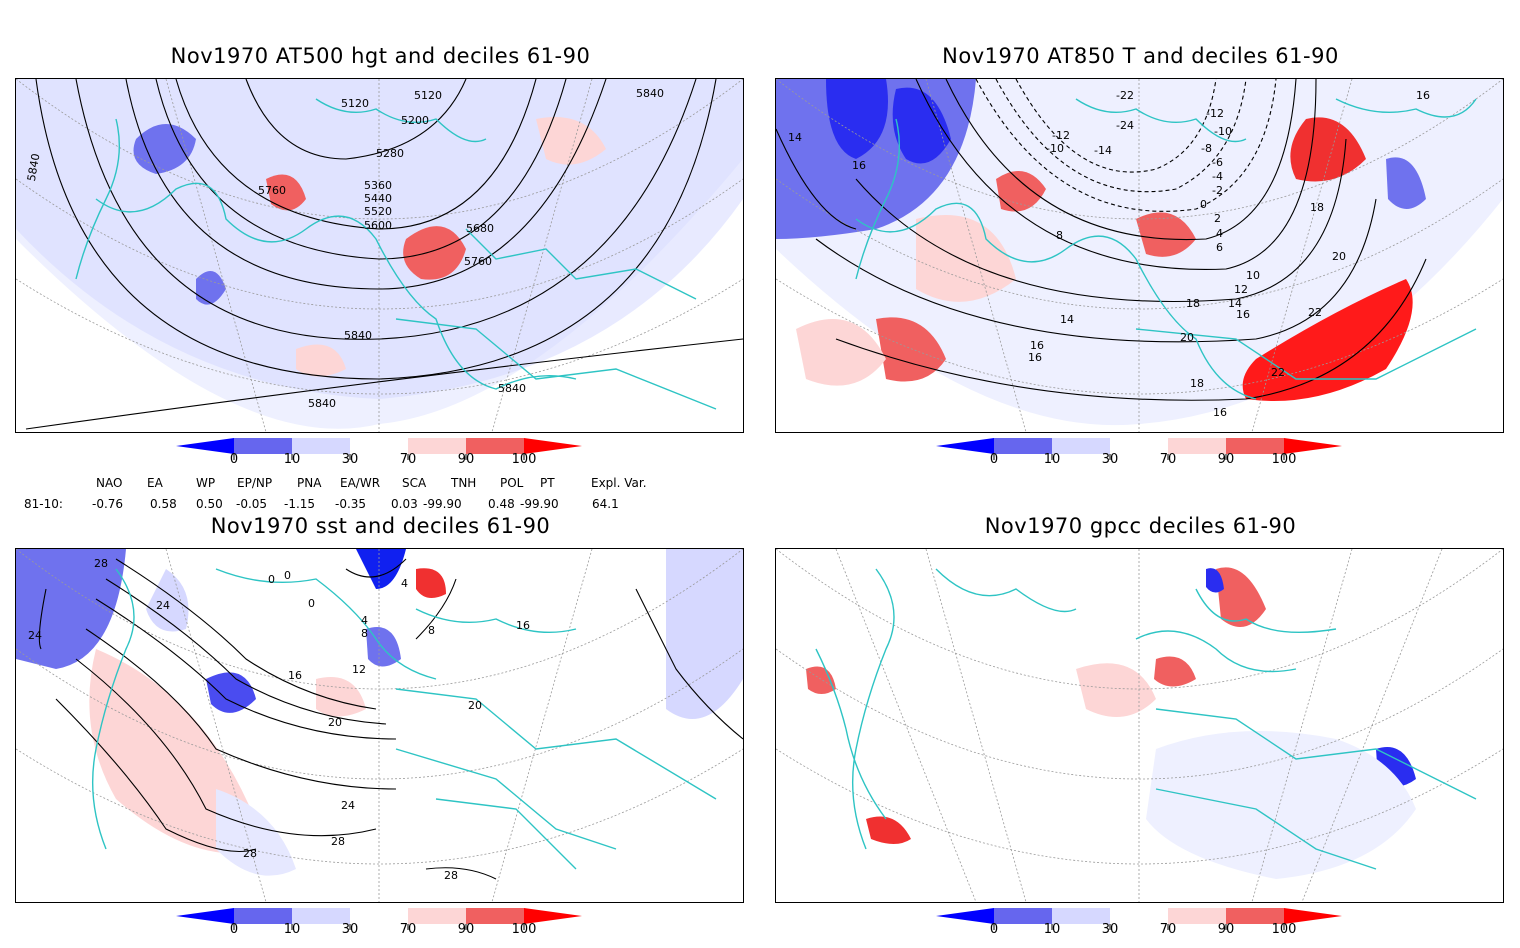 The image size is (1520, 948). Describe the element at coordinates (378, 225) in the screenshot. I see `contour-label: 5600` at that location.